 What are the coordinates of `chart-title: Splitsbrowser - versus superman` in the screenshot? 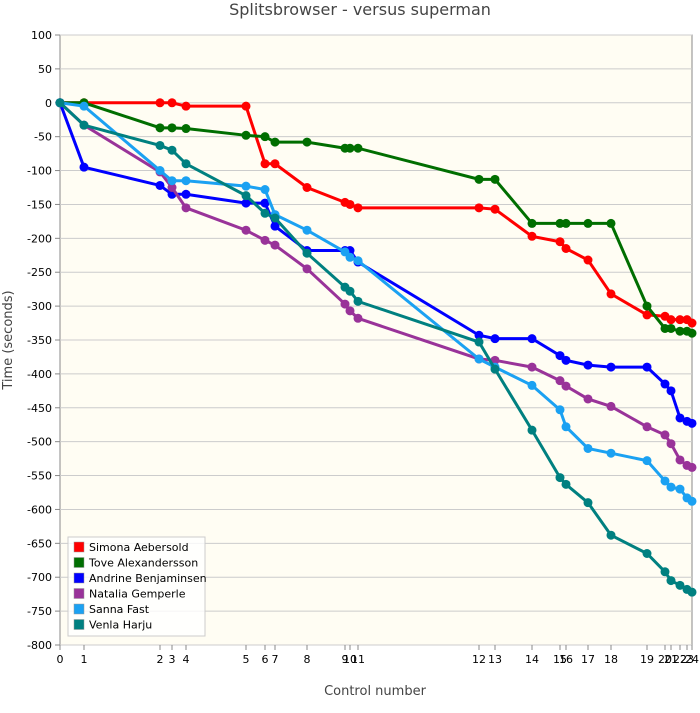 It's located at (360, 9).